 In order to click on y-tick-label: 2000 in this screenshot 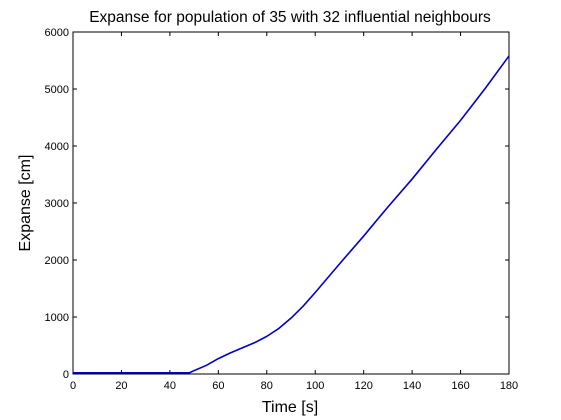, I will do `click(57, 261)`.